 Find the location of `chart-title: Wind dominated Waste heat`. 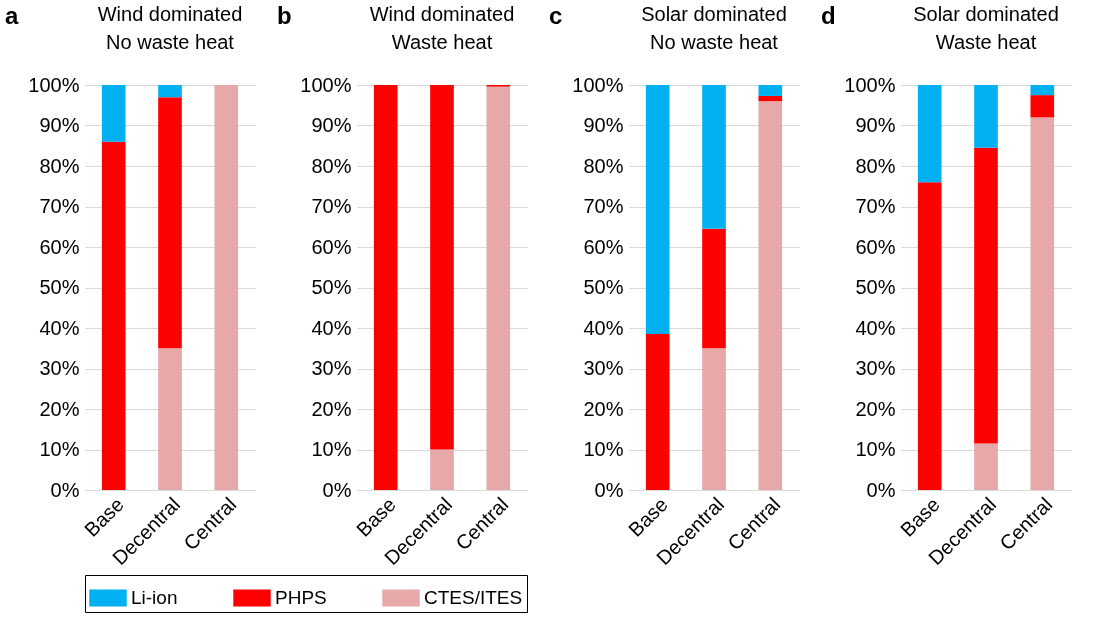

chart-title: Wind dominated Waste heat is located at coordinates (442, 28).